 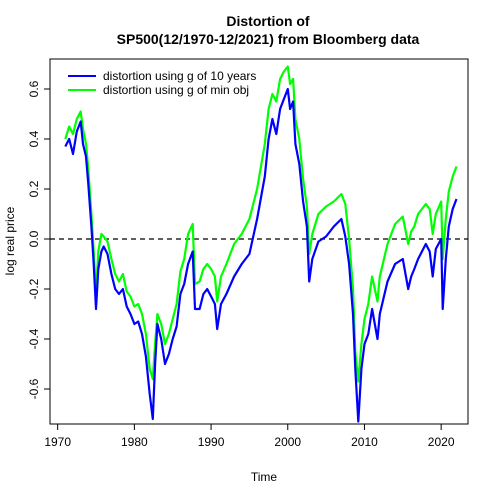 What do you see at coordinates (34, 388) in the screenshot?
I see `y-tick-label: -0.6` at bounding box center [34, 388].